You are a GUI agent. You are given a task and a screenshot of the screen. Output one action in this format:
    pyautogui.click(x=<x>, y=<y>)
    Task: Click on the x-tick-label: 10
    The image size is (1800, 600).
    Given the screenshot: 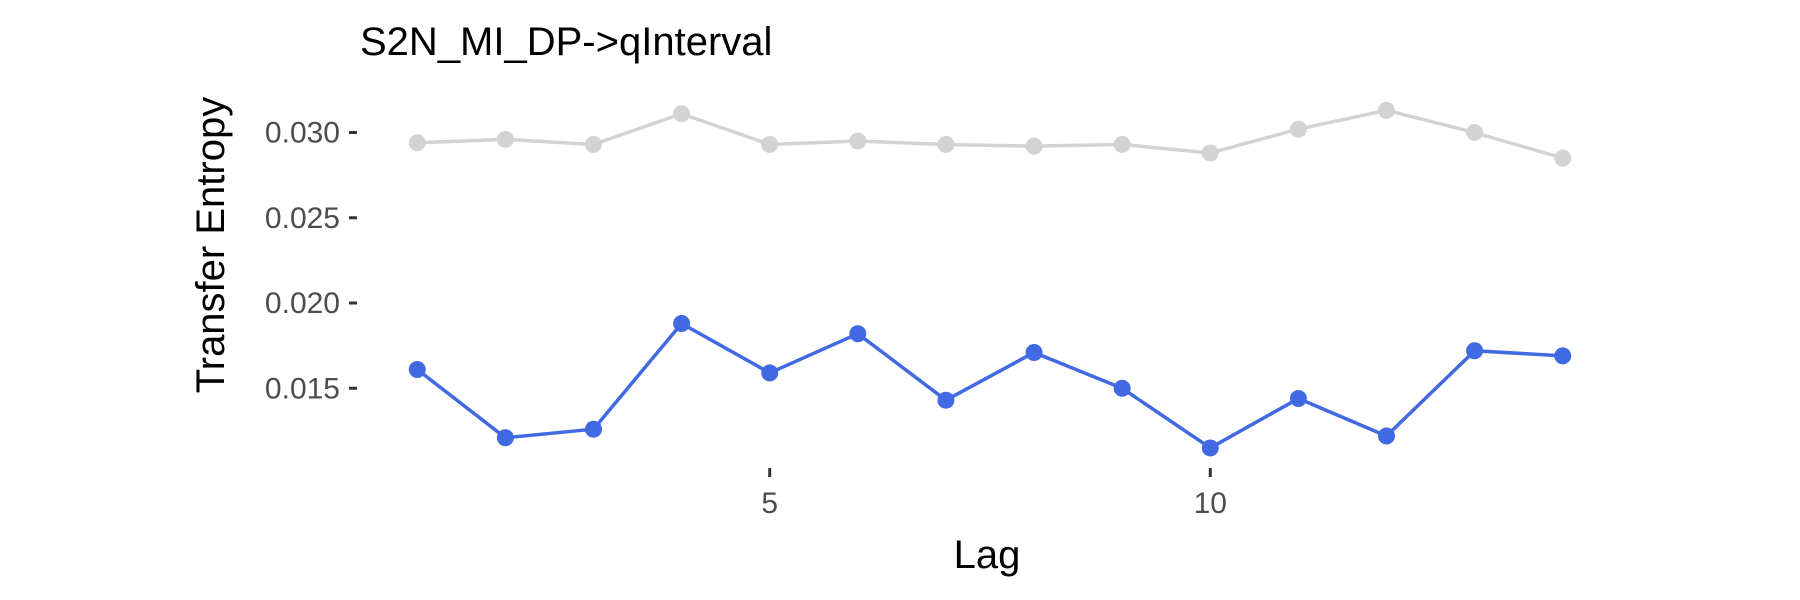 What is the action you would take?
    pyautogui.click(x=1210, y=503)
    